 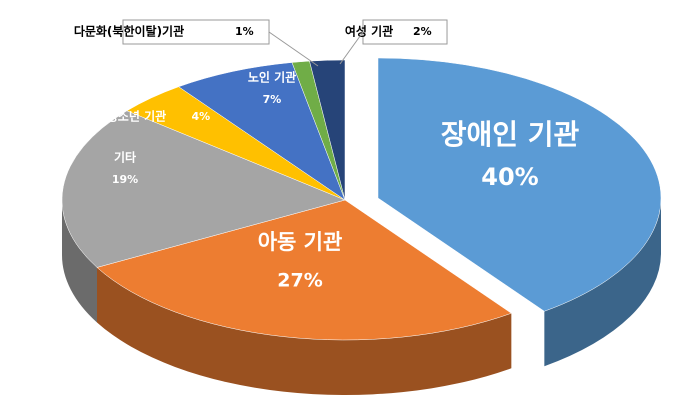 What do you see at coordinates (272, 77) in the screenshot?
I see `label-name: 노인 기관` at bounding box center [272, 77].